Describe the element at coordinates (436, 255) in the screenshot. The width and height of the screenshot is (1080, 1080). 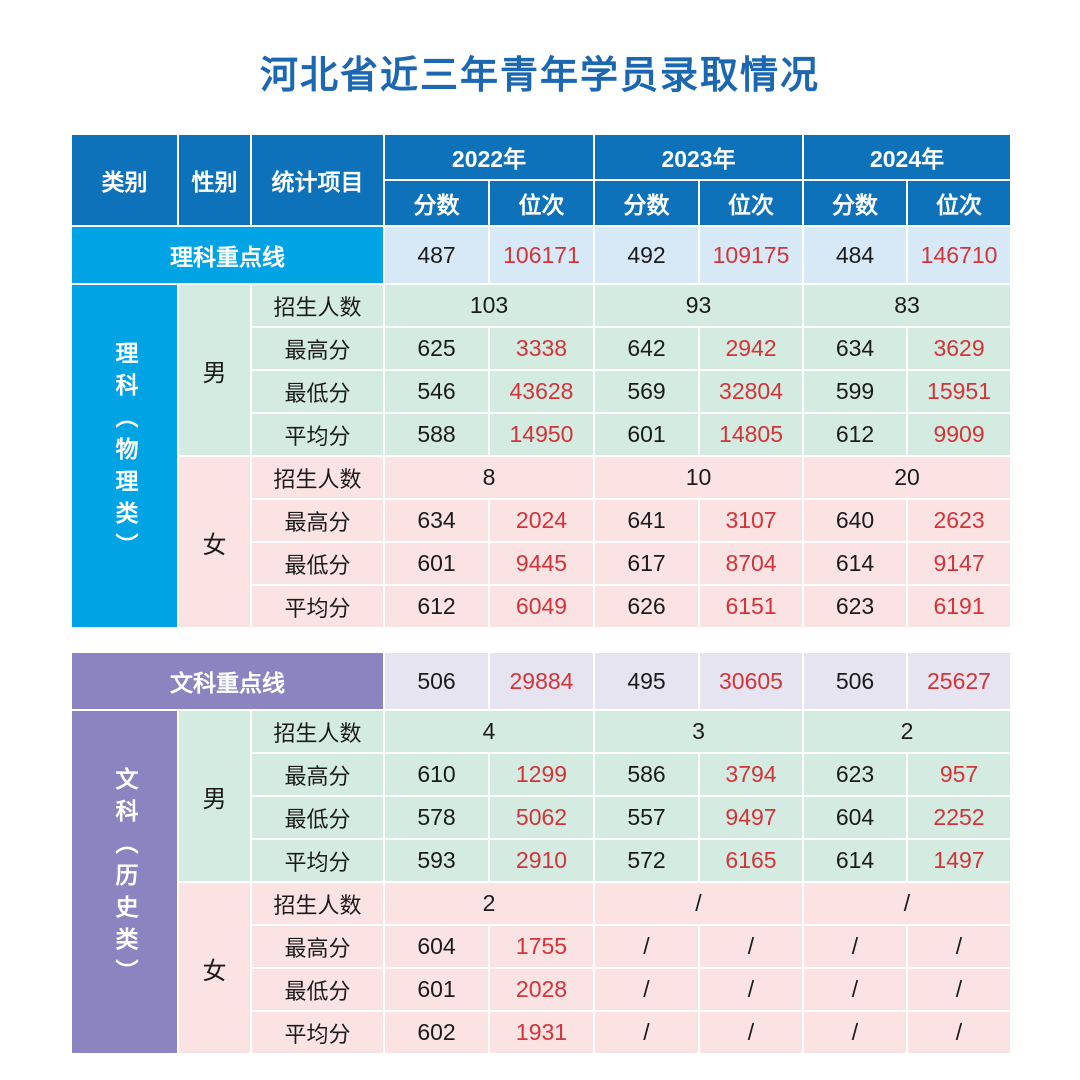
I see `keyline-score-cell: 487` at that location.